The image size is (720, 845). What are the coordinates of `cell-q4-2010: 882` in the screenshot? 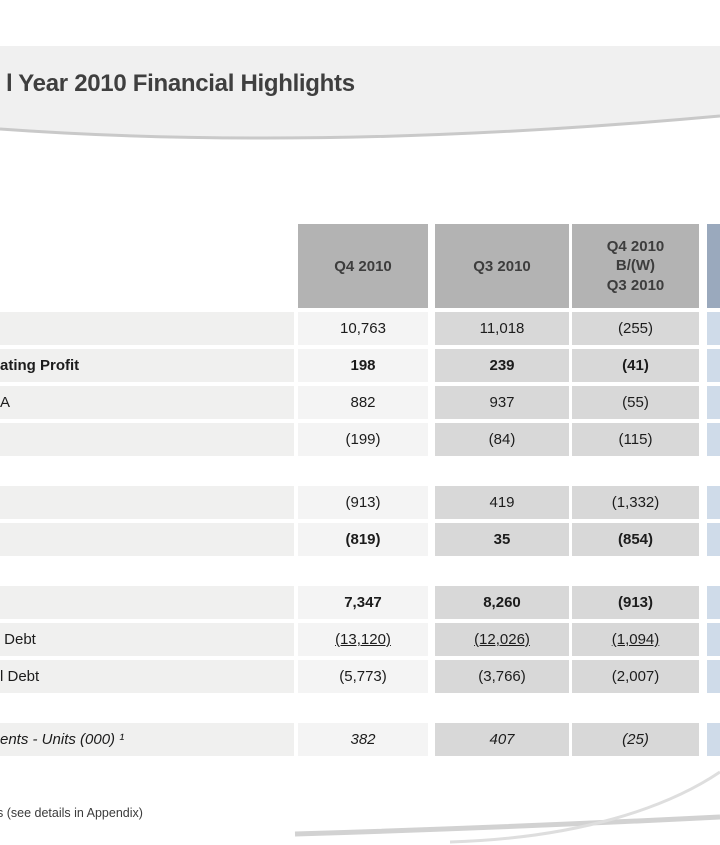 It's located at (363, 402).